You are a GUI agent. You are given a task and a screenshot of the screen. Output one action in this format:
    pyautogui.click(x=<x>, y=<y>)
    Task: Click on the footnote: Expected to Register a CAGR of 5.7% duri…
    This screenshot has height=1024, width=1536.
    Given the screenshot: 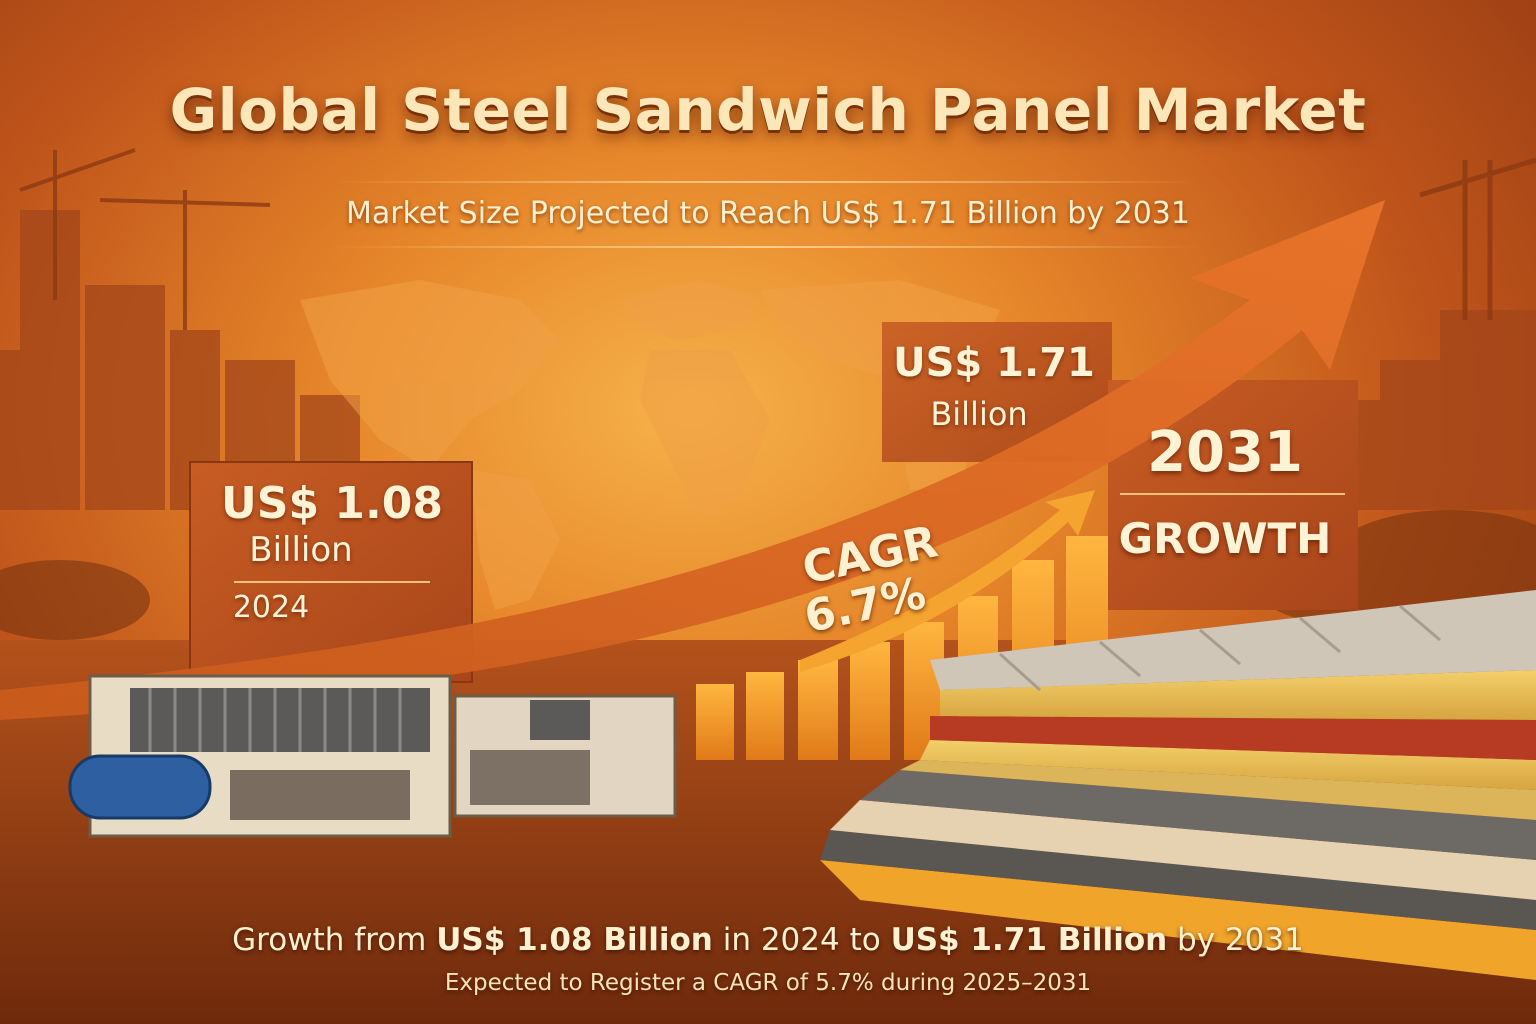 What is the action you would take?
    pyautogui.click(x=768, y=983)
    